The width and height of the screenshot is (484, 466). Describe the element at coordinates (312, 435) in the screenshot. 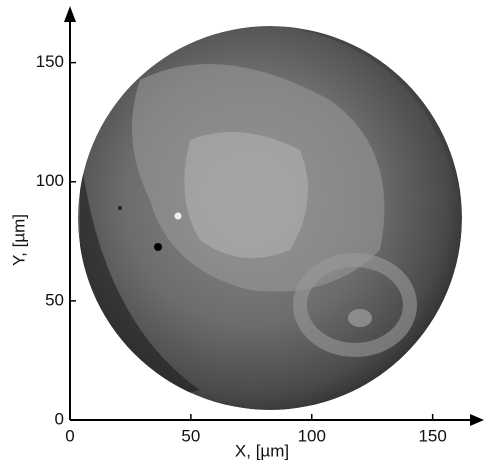

I see `x-tick-label: 100` at that location.